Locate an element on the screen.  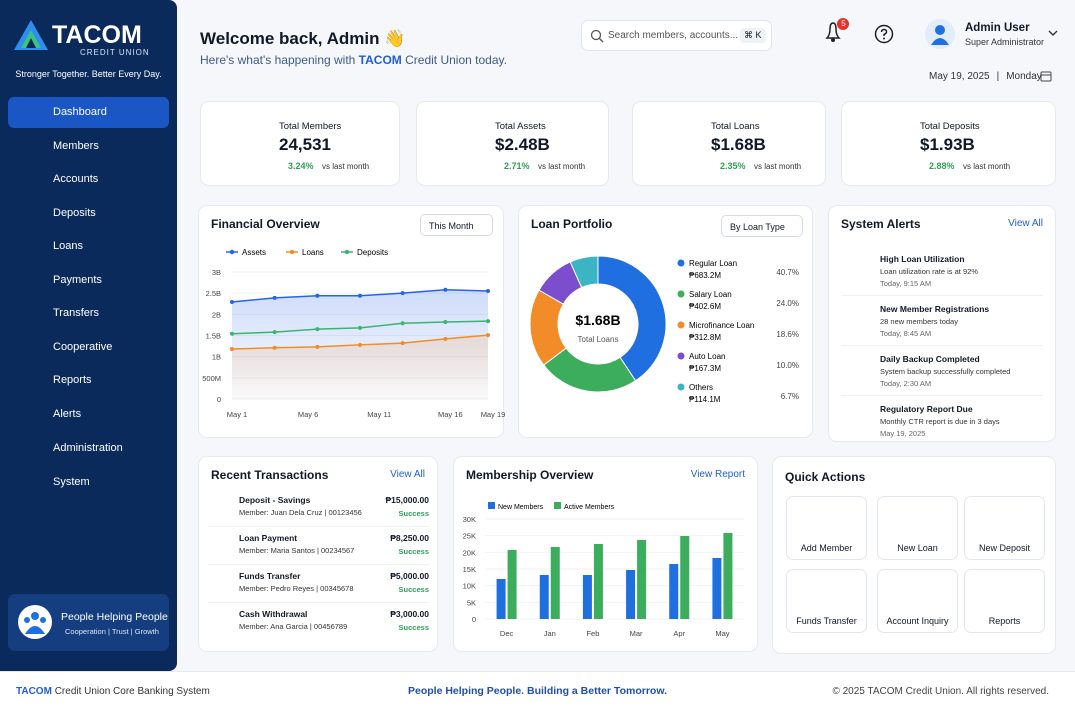
quick-action: Add Member is located at coordinates (826, 528).